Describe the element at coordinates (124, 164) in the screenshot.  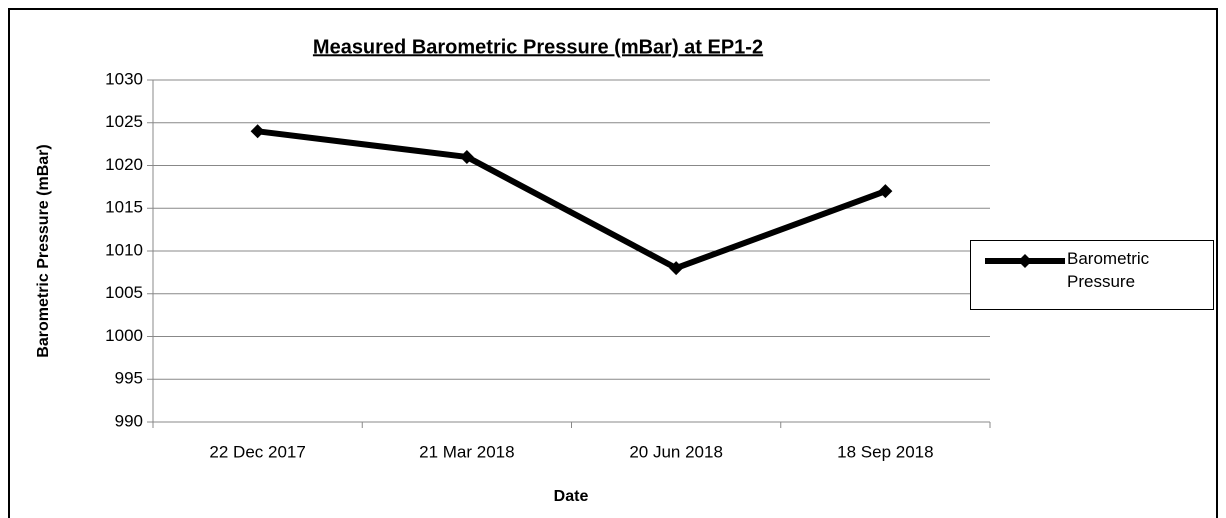
I see `y-tick-label: 1020` at that location.